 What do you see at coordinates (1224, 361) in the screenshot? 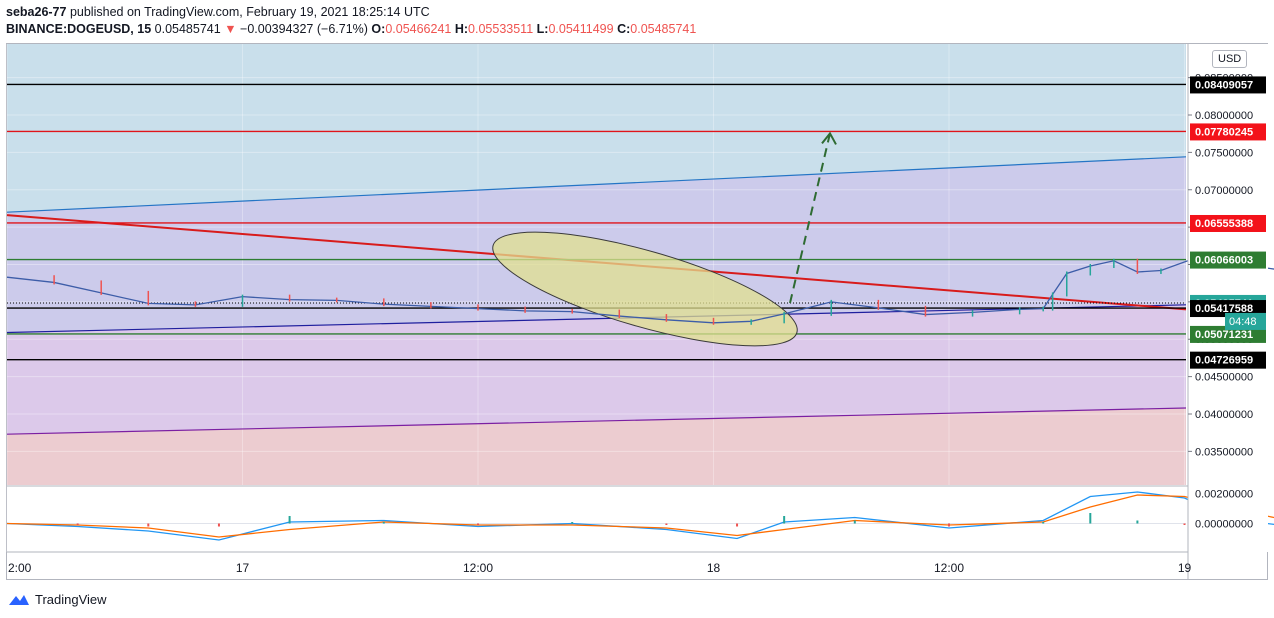
I see `level-price-label: 0.04726959` at bounding box center [1224, 361].